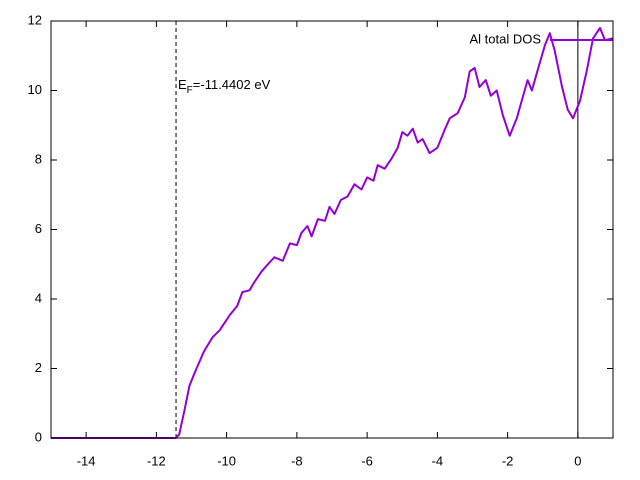 This screenshot has width=640, height=480. I want to click on x-tick-label: -10, so click(226, 460).